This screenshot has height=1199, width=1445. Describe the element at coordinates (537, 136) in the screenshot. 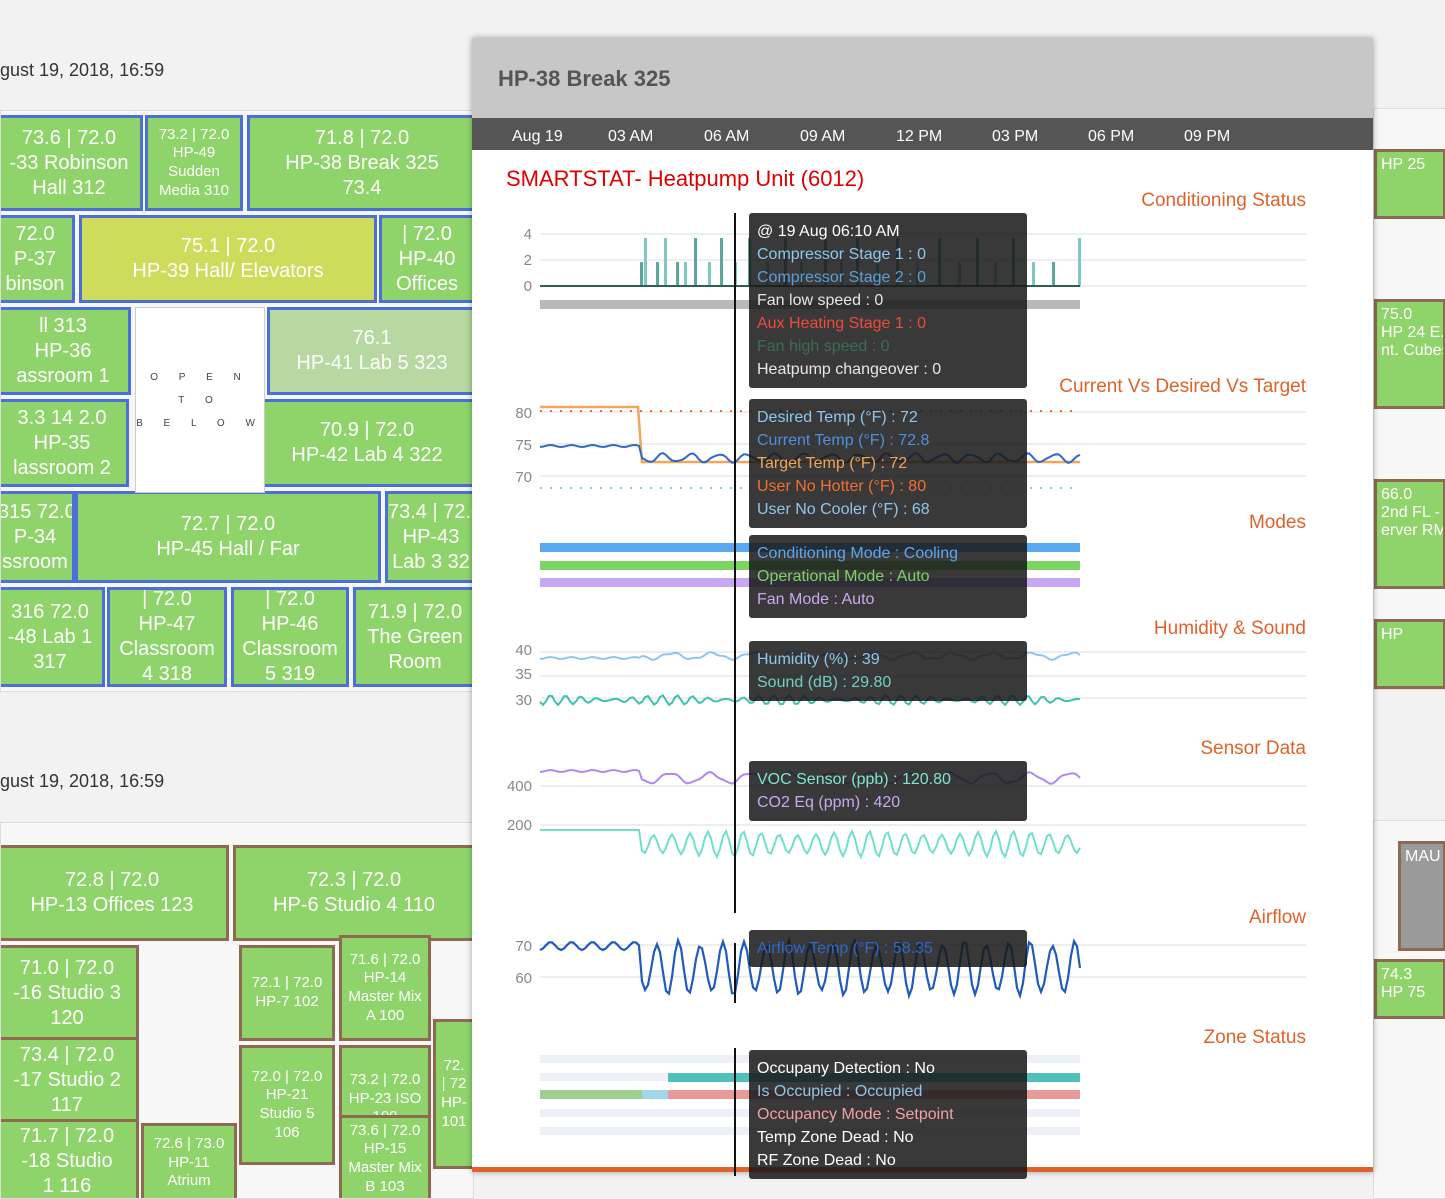

I see `timeline-tick: Aug 19` at that location.